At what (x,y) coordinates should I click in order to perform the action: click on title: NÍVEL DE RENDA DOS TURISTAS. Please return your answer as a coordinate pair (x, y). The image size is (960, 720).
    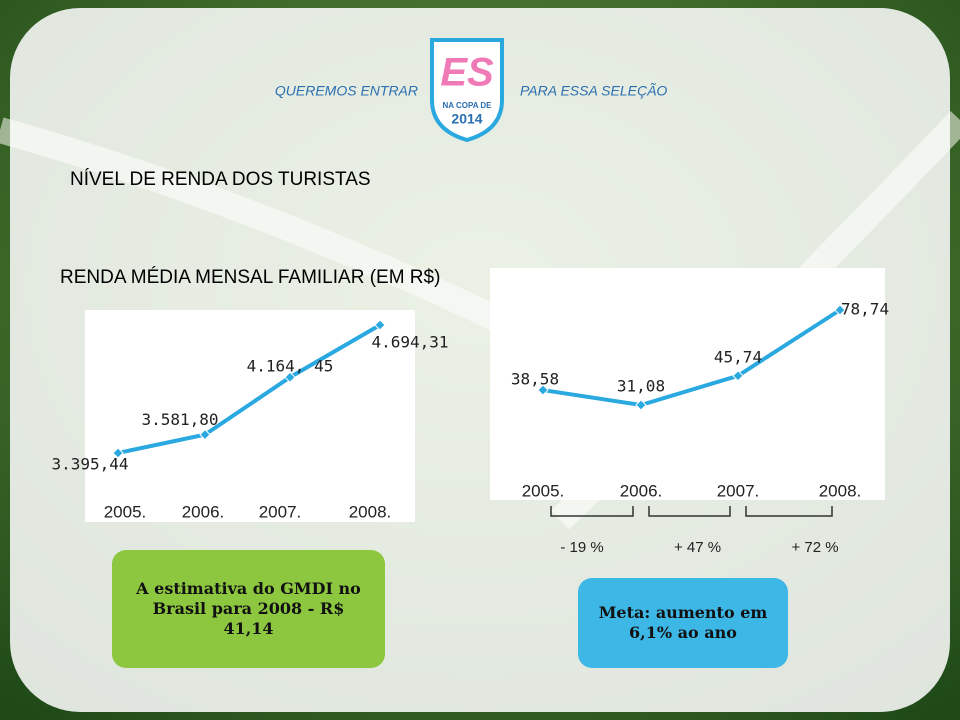
    Looking at the image, I should click on (220, 179).